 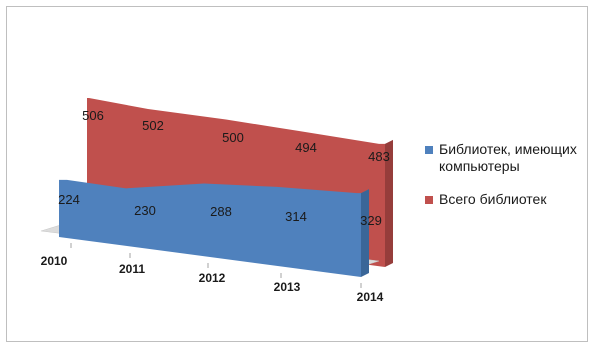 I want to click on x-tick-label: 2012, so click(x=212, y=278).